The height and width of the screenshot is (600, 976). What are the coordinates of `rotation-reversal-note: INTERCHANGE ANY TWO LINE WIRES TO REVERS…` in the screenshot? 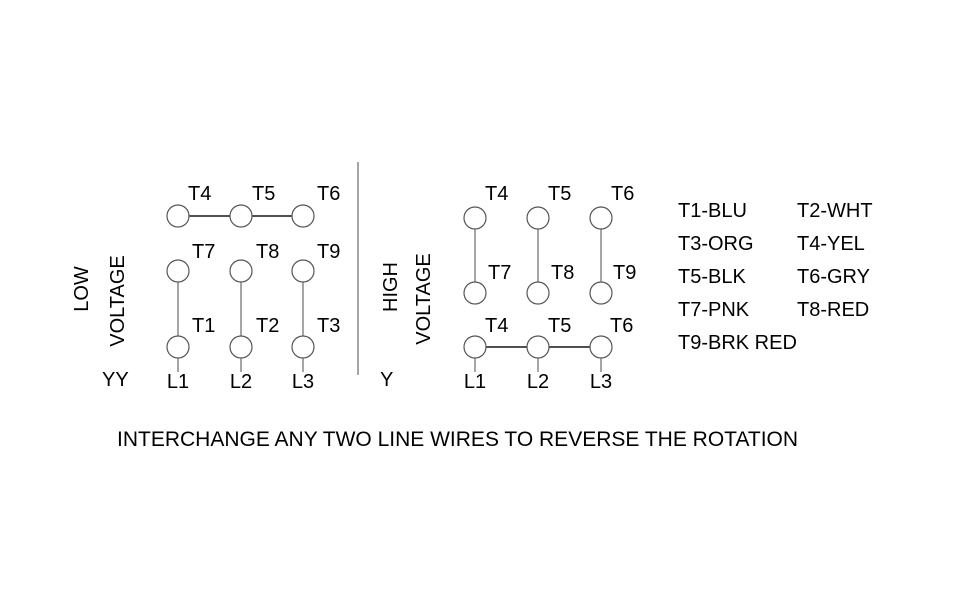 It's located at (458, 439).